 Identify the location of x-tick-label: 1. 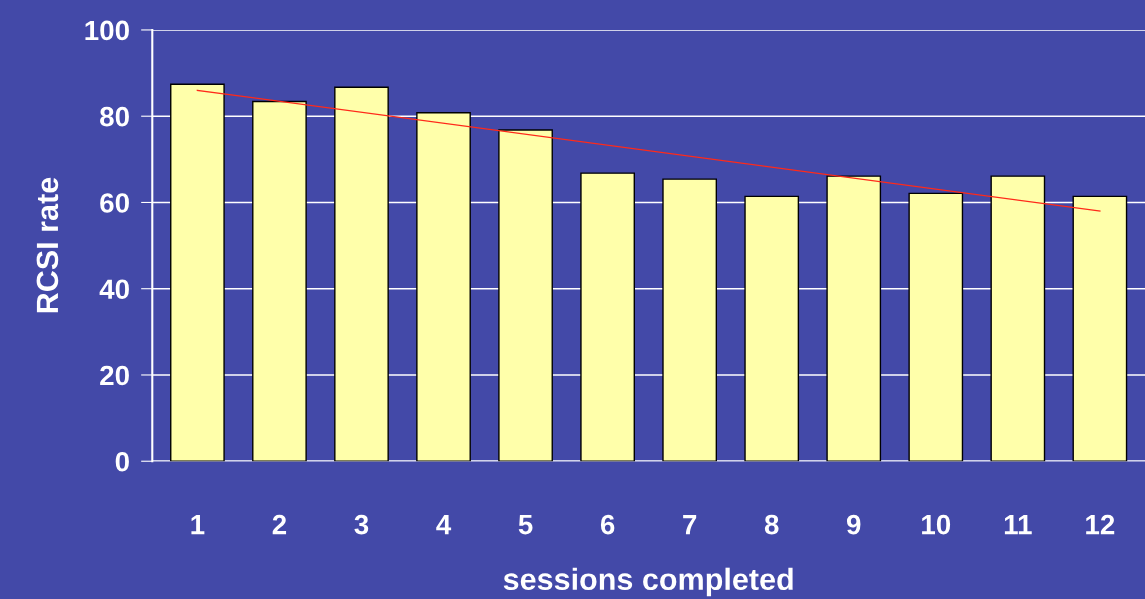
(198, 525).